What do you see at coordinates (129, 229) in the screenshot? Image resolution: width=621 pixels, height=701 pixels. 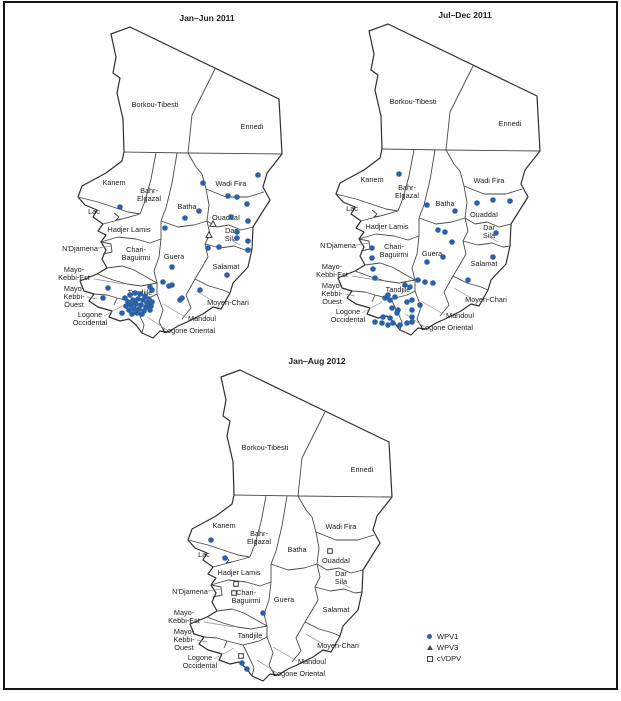 I see `region-label-hadjer-lamis: Hadjer Lamis` at bounding box center [129, 229].